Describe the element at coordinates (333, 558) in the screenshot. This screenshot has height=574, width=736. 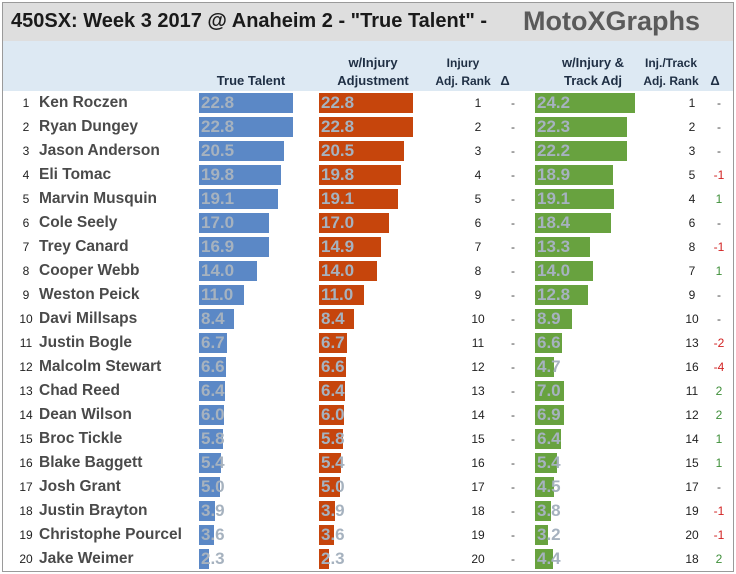
I see `bar-label-inj: 2.3` at that location.